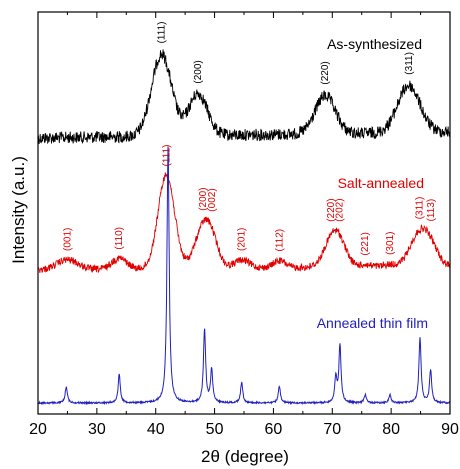  What do you see at coordinates (391, 429) in the screenshot?
I see `x-tick-label: 80` at bounding box center [391, 429].